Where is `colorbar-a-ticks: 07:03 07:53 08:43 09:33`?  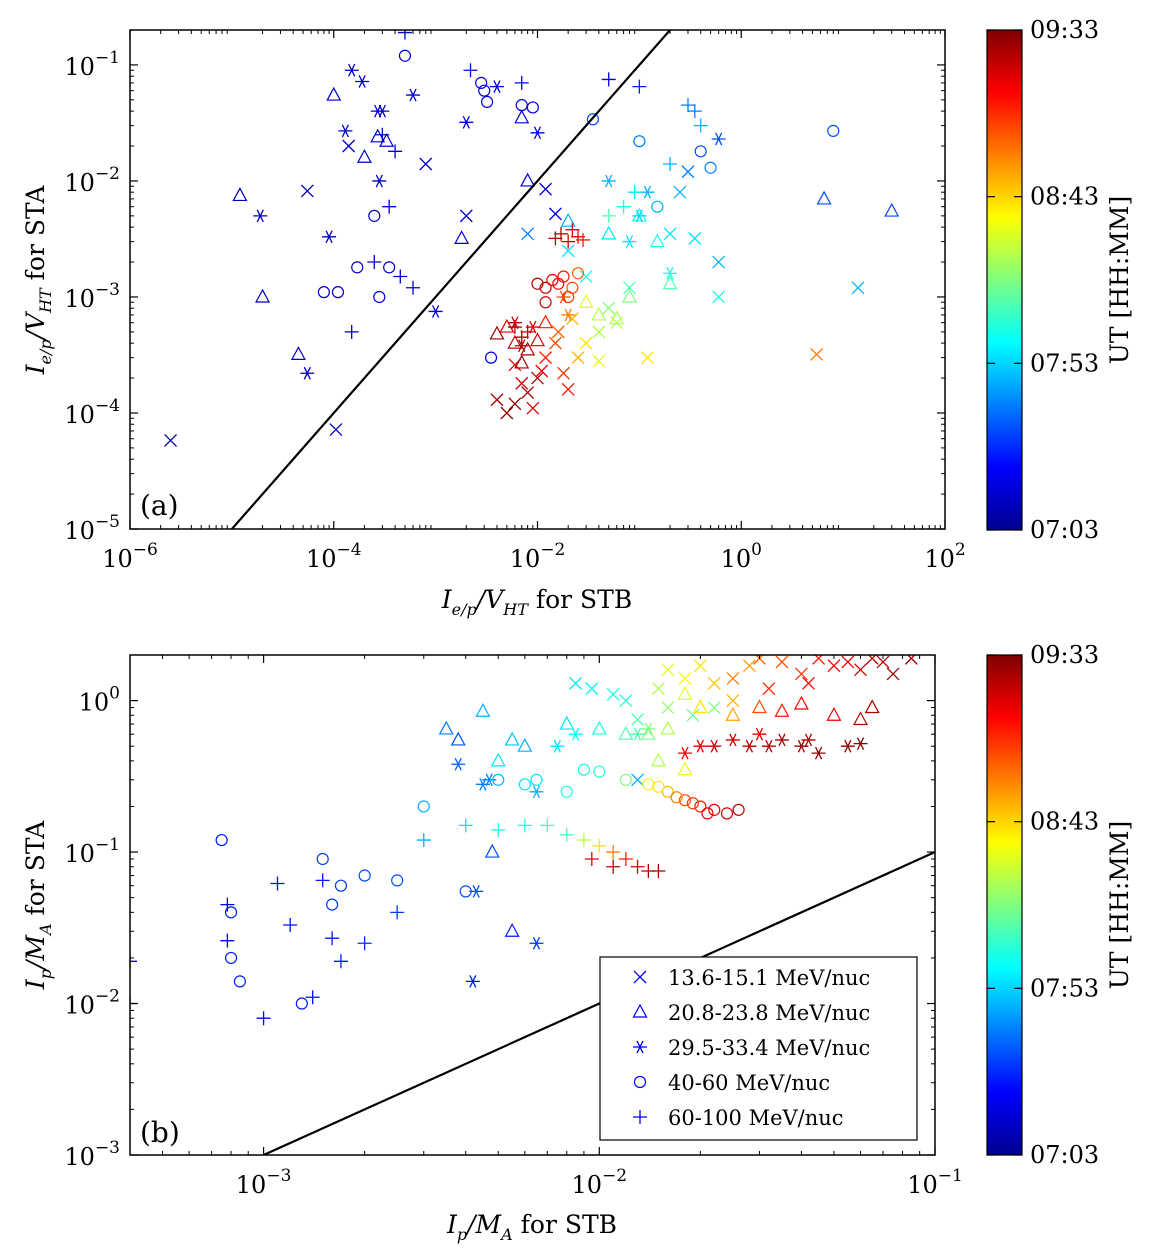
colorbar-a-ticks: 07:03 07:53 08:43 09:33 is located at coordinates (1043, 280).